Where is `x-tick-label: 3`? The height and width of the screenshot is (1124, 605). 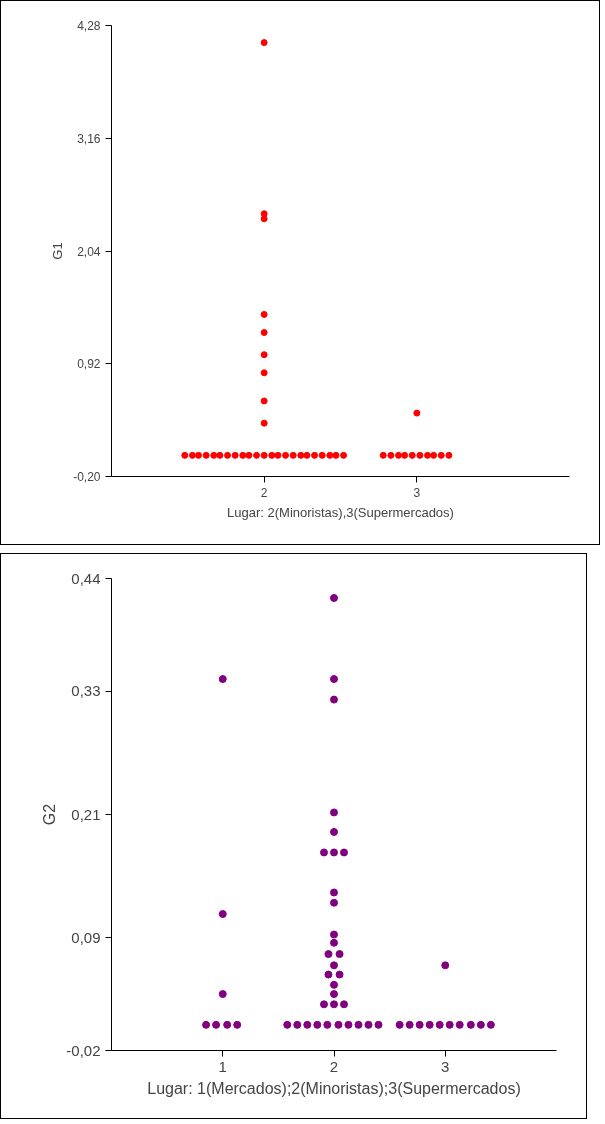 x-tick-label: 3 is located at coordinates (445, 1066).